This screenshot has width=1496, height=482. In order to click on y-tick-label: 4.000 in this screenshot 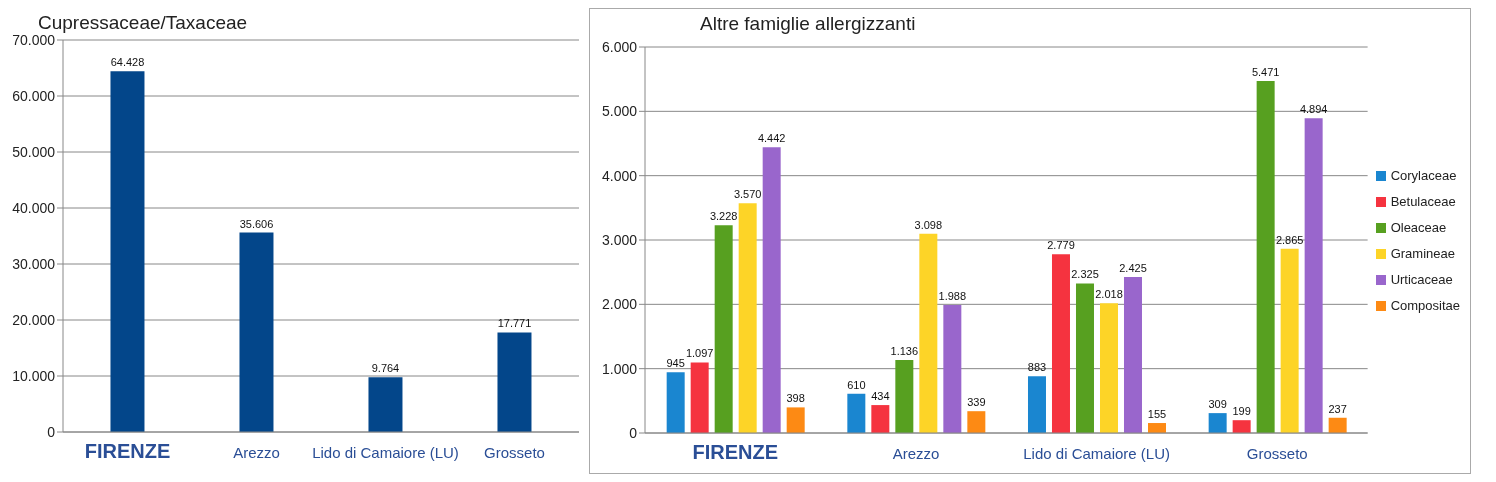, I will do `click(619, 175)`.